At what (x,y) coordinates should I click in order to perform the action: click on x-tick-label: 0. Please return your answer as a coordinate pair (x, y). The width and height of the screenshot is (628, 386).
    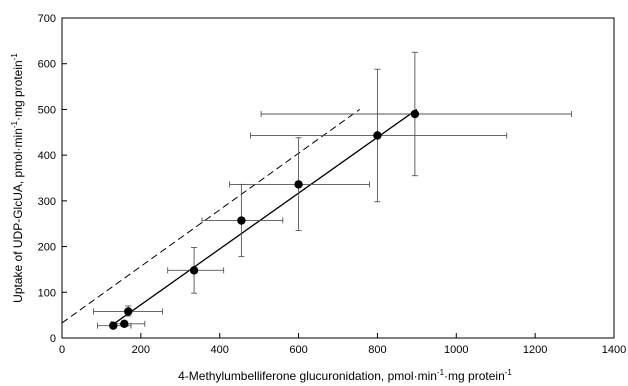
    Looking at the image, I should click on (62, 350).